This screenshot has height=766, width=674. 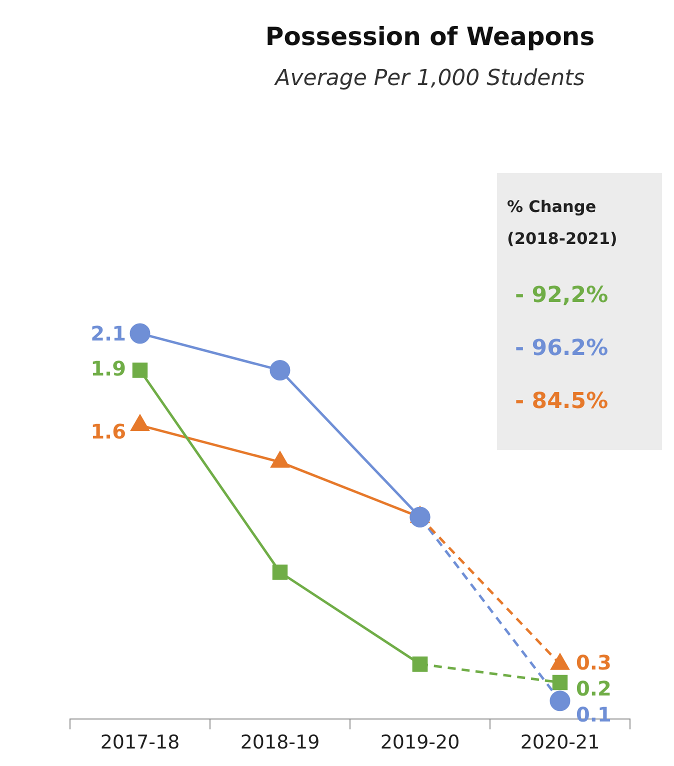 What do you see at coordinates (562, 401) in the screenshot?
I see `annotation: - 84.5%` at bounding box center [562, 401].